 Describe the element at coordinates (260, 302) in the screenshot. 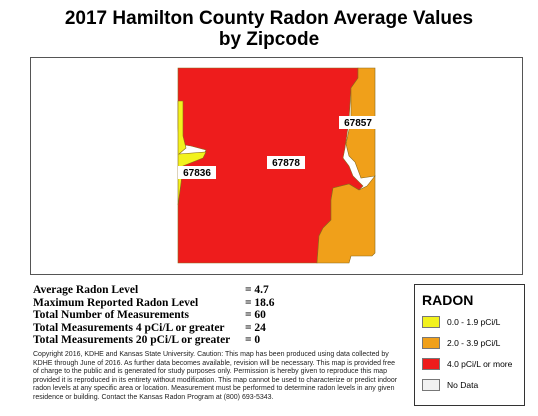

I see `stat-value: = 18.6` at that location.